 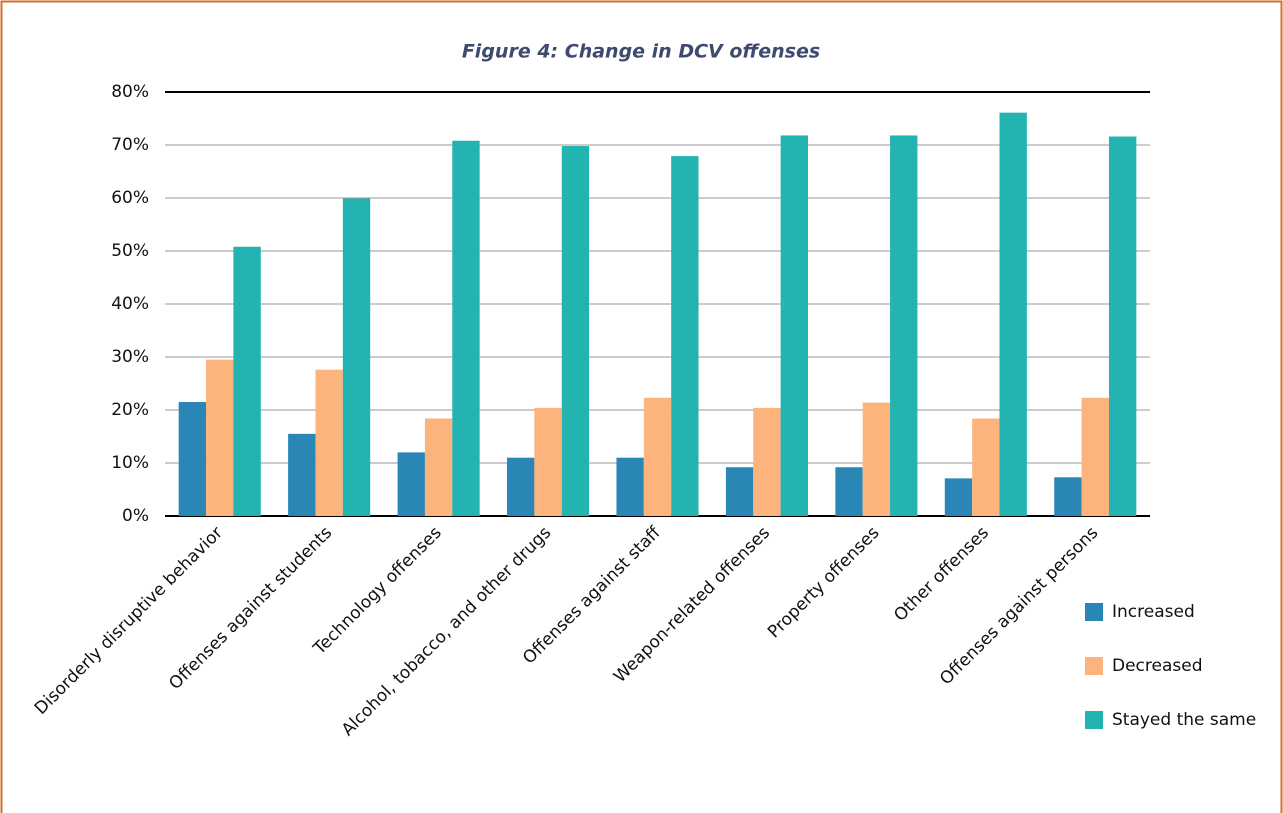 I want to click on y-tick-label: 50%, so click(x=130, y=251).